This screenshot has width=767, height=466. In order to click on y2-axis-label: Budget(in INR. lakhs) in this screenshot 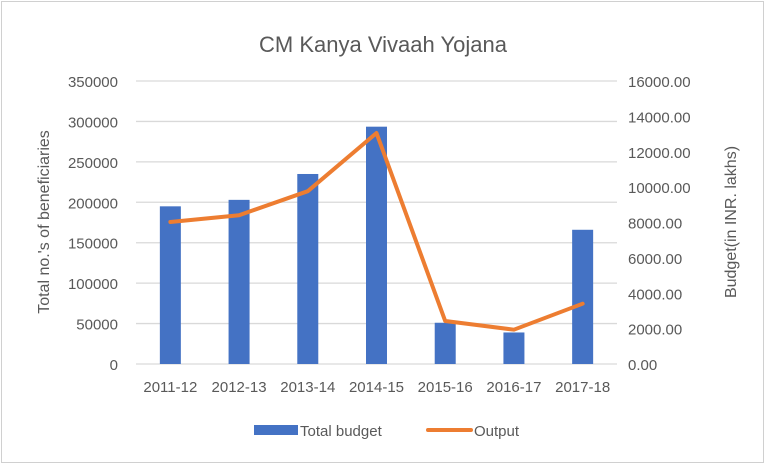, I will do `click(731, 222)`.